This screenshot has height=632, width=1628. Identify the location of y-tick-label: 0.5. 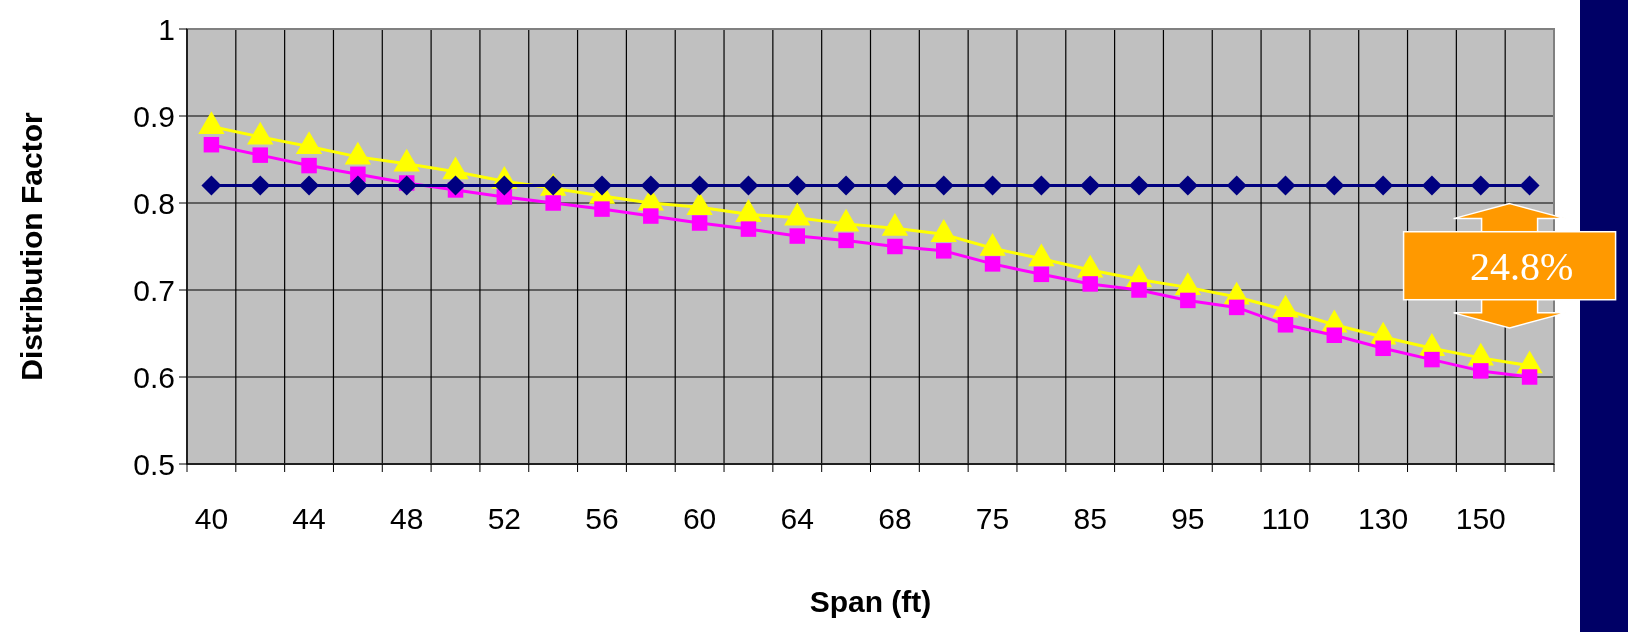
(154, 464).